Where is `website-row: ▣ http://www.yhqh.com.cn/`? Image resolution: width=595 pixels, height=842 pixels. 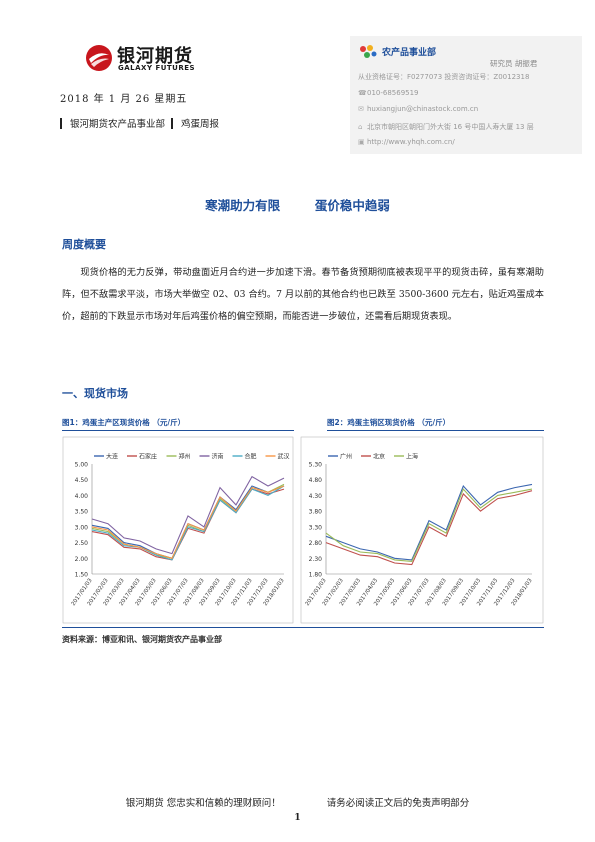
website-row: ▣ http://www.yhqh.com.cn/ is located at coordinates (406, 142).